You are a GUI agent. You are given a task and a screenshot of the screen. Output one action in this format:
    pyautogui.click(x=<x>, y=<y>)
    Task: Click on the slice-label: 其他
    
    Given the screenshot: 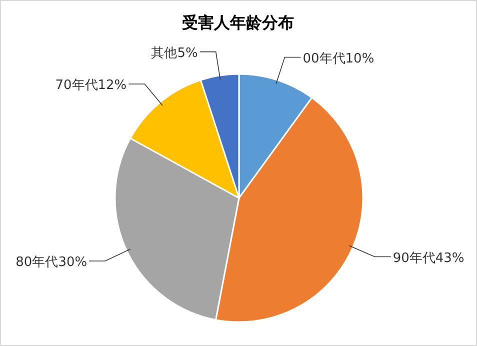 What is the action you would take?
    pyautogui.click(x=164, y=53)
    